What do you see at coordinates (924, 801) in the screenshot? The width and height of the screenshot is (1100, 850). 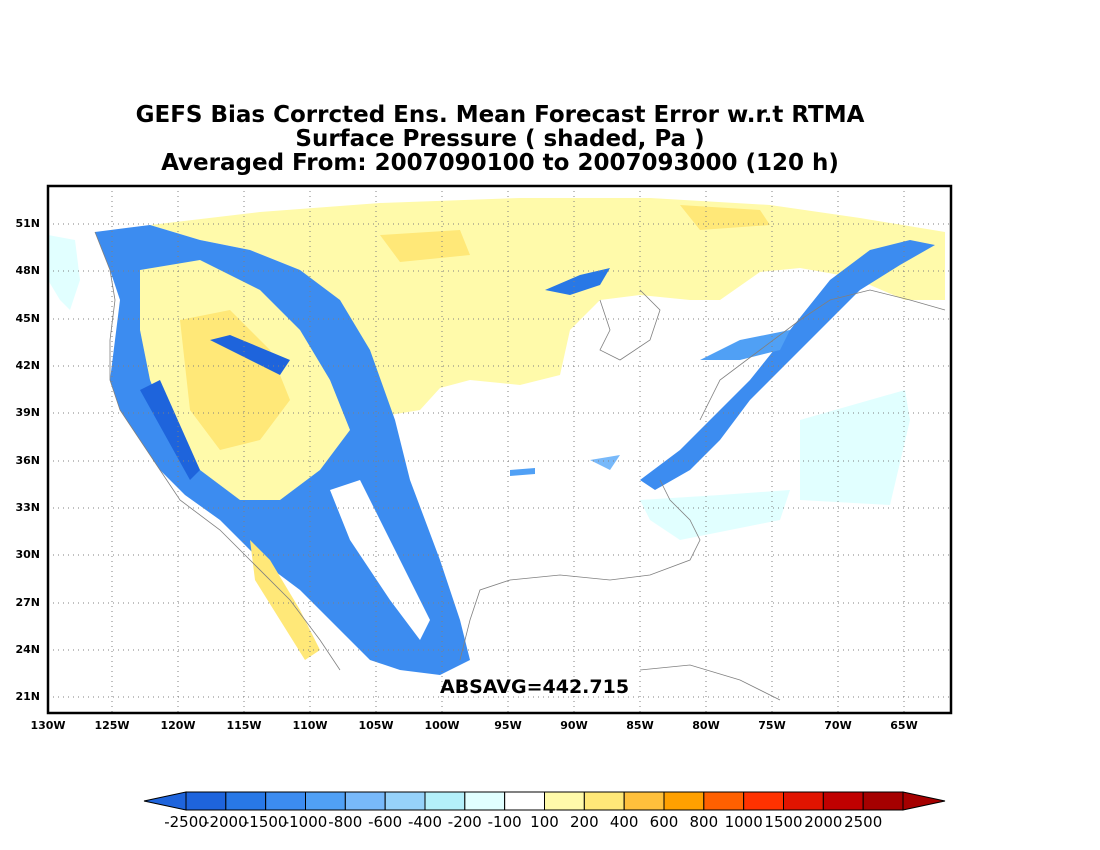 I see `colorbar-right-arrow` at bounding box center [924, 801].